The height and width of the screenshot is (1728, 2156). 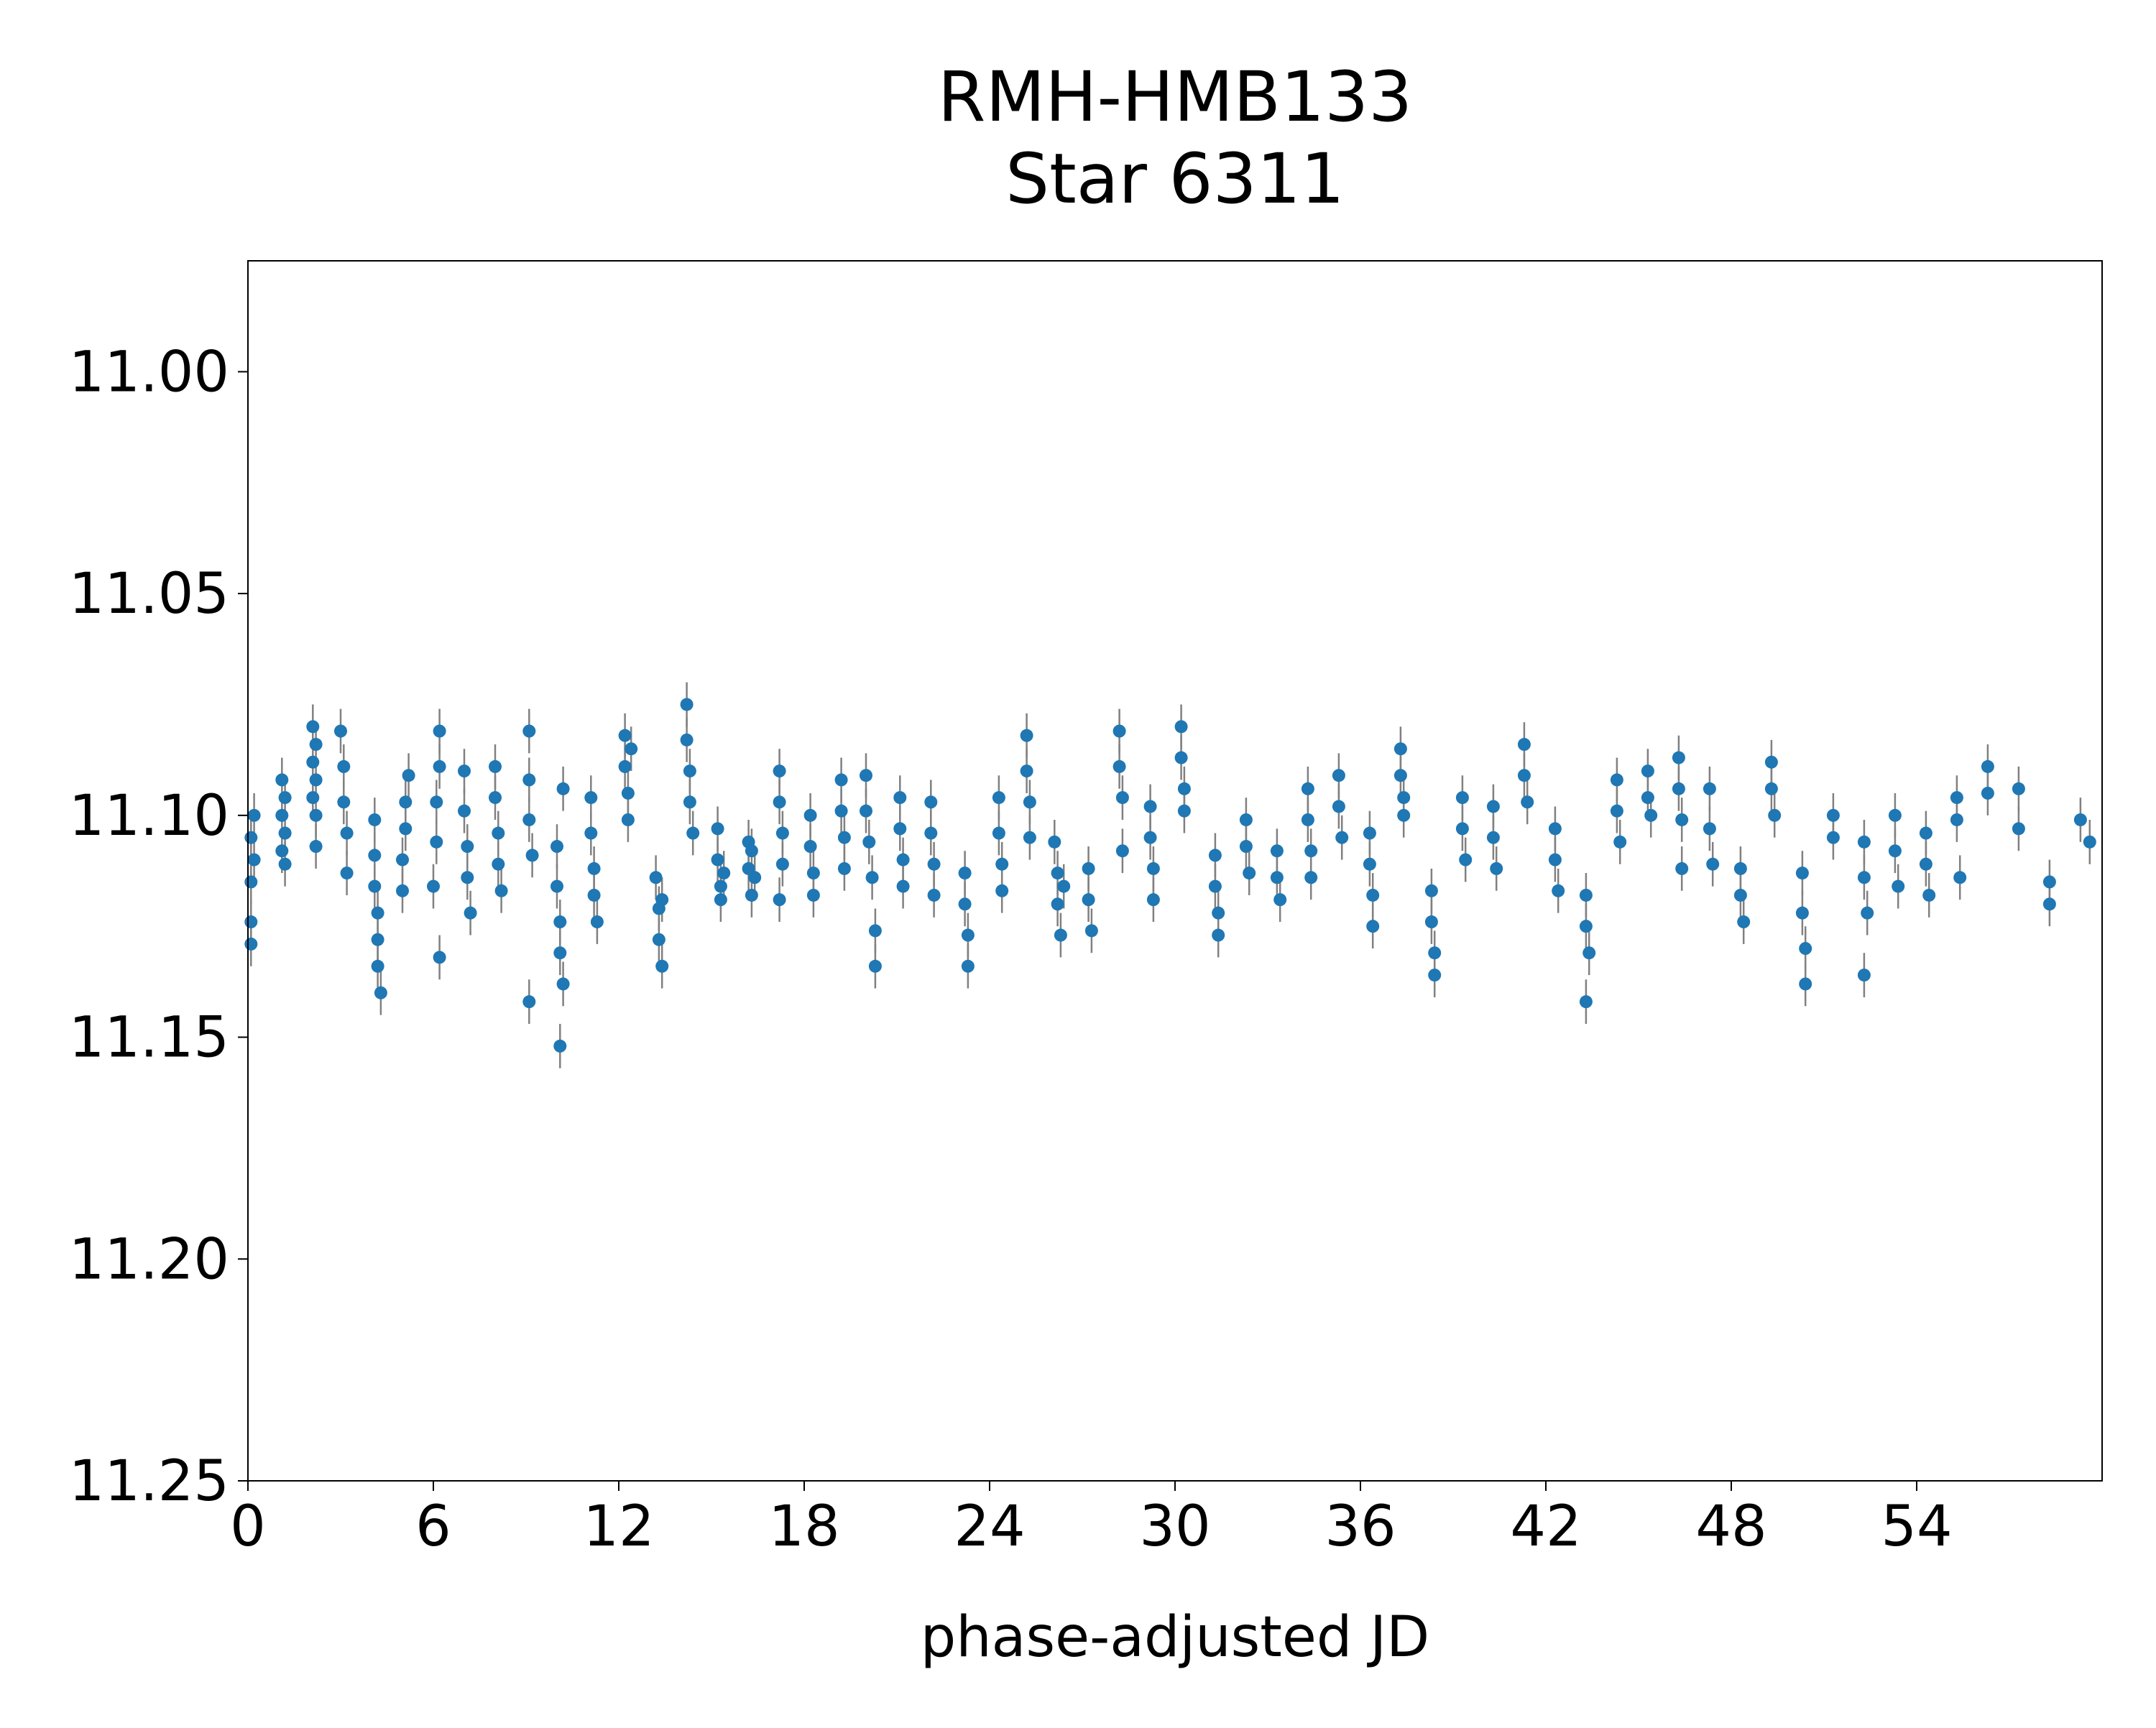 What do you see at coordinates (149, 594) in the screenshot?
I see `y-tick-label: 11.05` at bounding box center [149, 594].